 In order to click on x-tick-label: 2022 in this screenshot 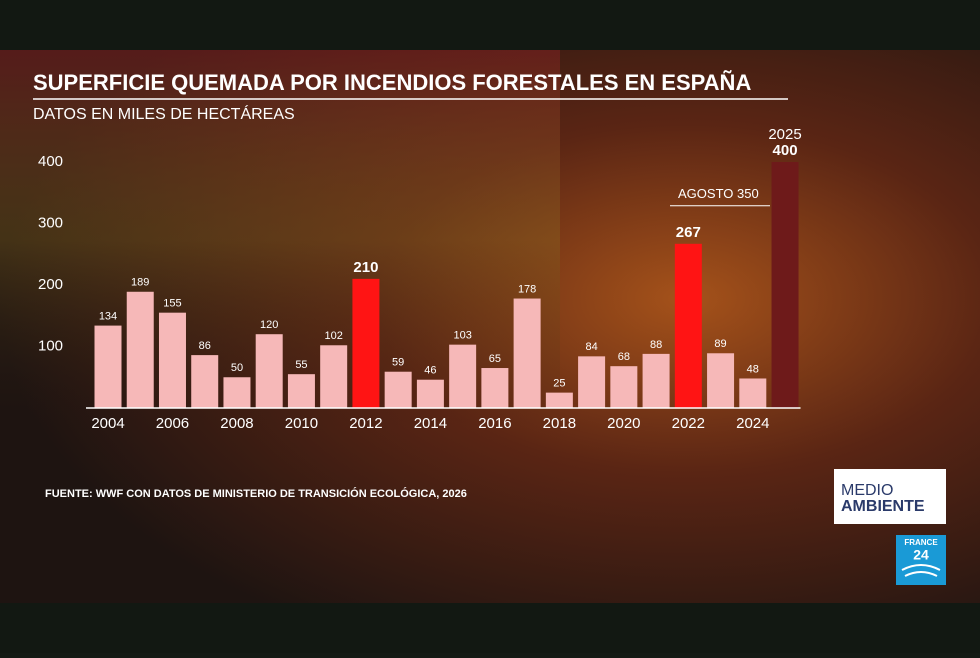, I will do `click(688, 423)`.